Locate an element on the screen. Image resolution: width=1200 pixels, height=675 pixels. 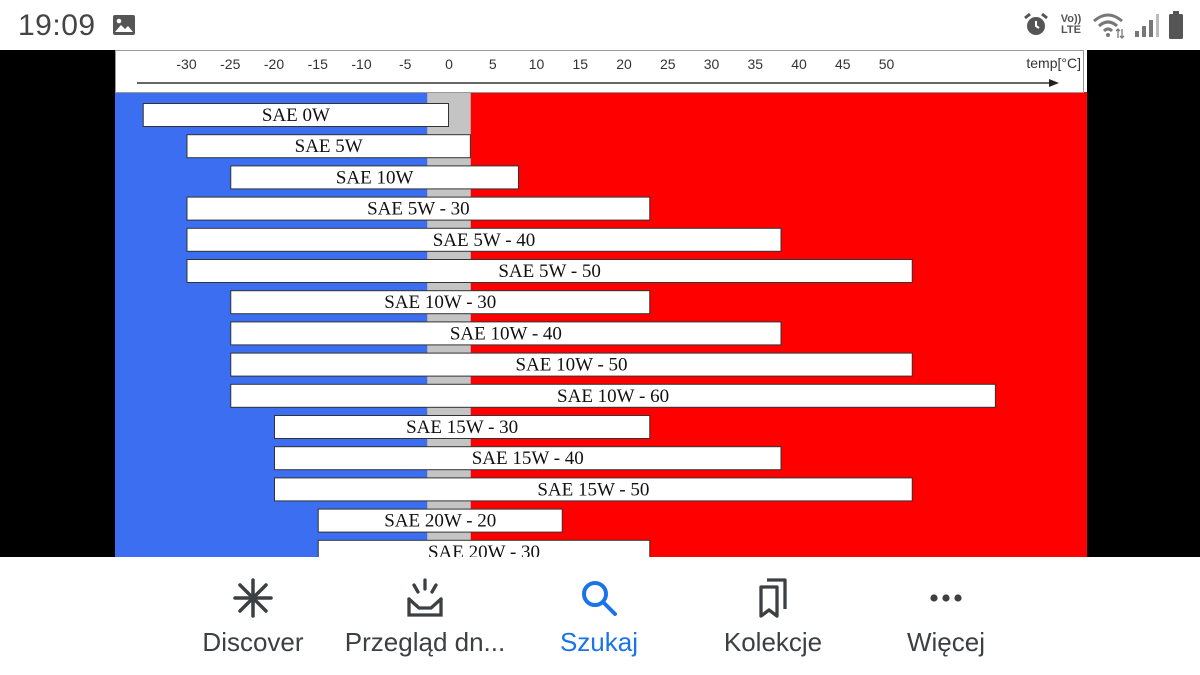
tick-label: 40 is located at coordinates (799, 64).